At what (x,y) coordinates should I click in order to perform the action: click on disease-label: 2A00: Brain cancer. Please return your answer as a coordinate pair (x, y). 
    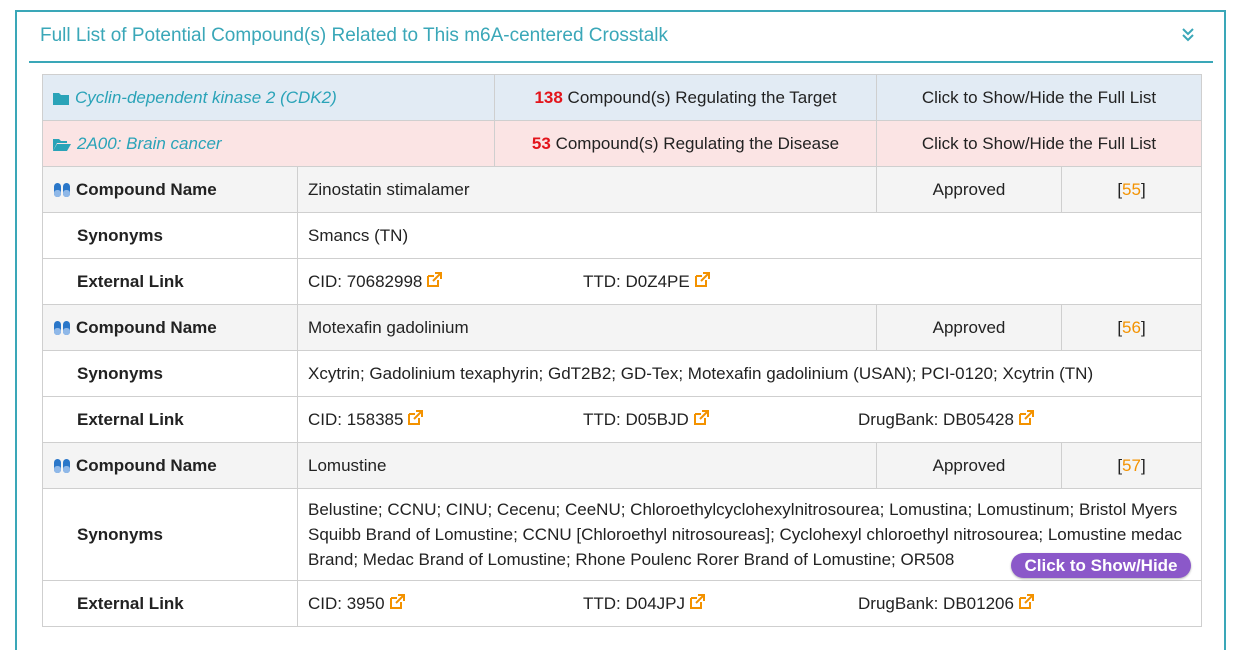
    Looking at the image, I should click on (149, 143).